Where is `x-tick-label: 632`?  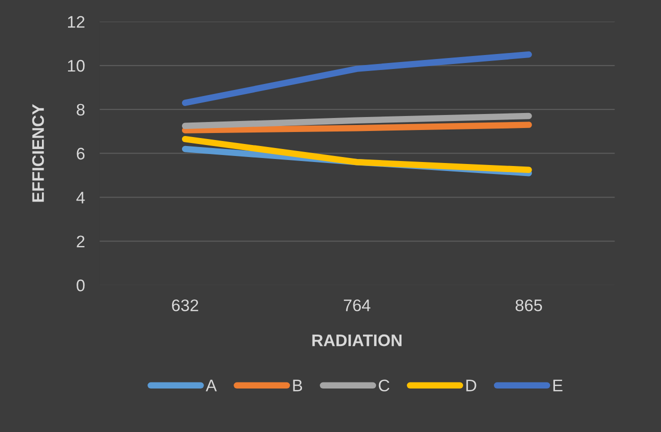 x-tick-label: 632 is located at coordinates (185, 305).